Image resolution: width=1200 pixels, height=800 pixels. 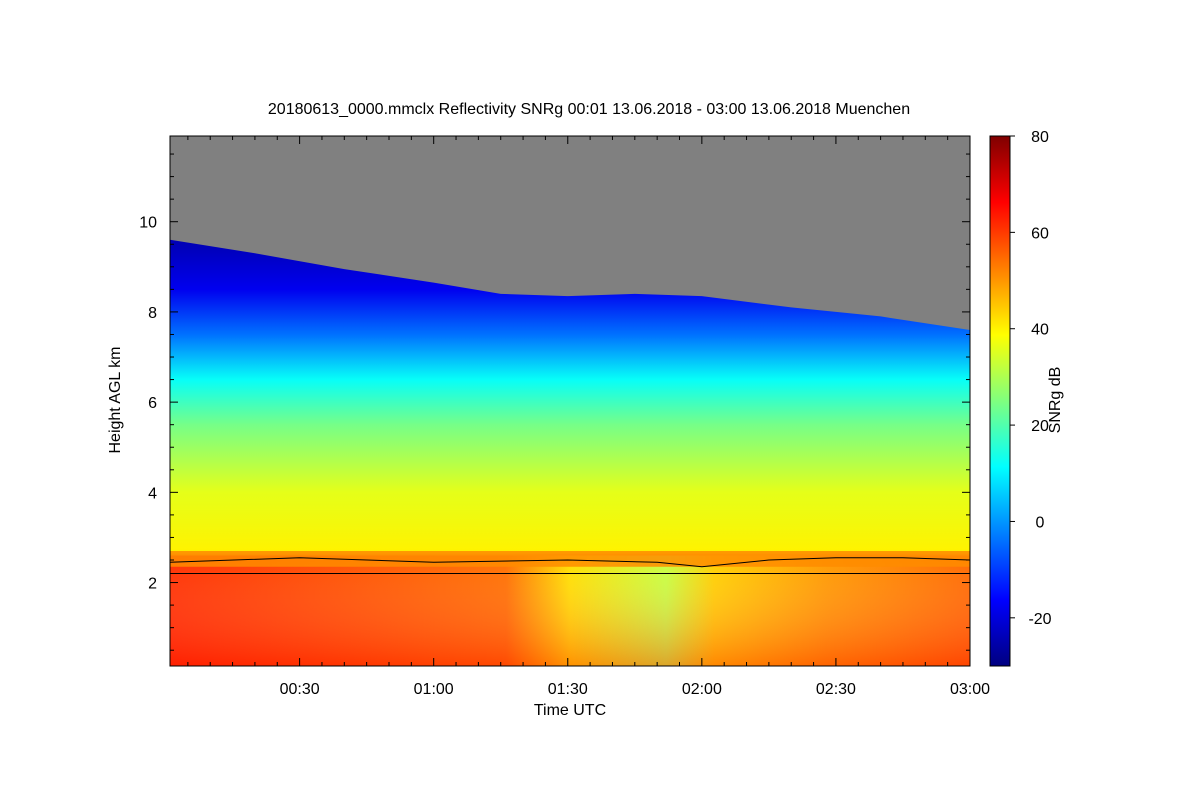 What do you see at coordinates (570, 710) in the screenshot?
I see `x-axis-label: Time UTC` at bounding box center [570, 710].